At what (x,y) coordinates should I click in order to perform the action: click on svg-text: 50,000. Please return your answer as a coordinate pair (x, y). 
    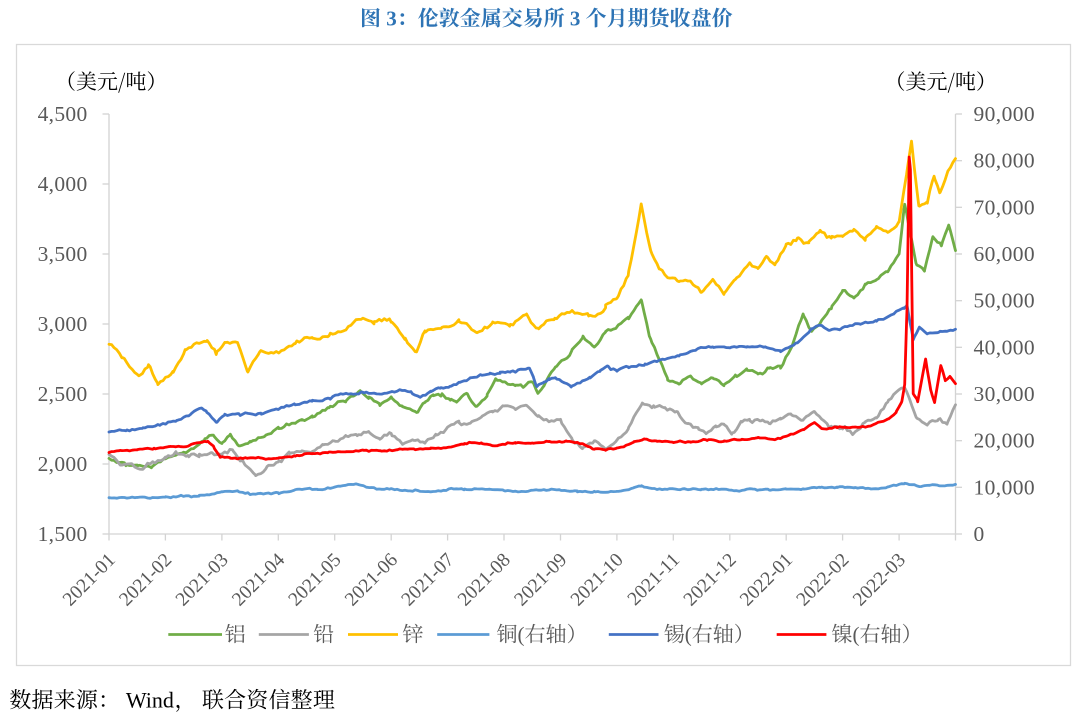
    Looking at the image, I should click on (1005, 301).